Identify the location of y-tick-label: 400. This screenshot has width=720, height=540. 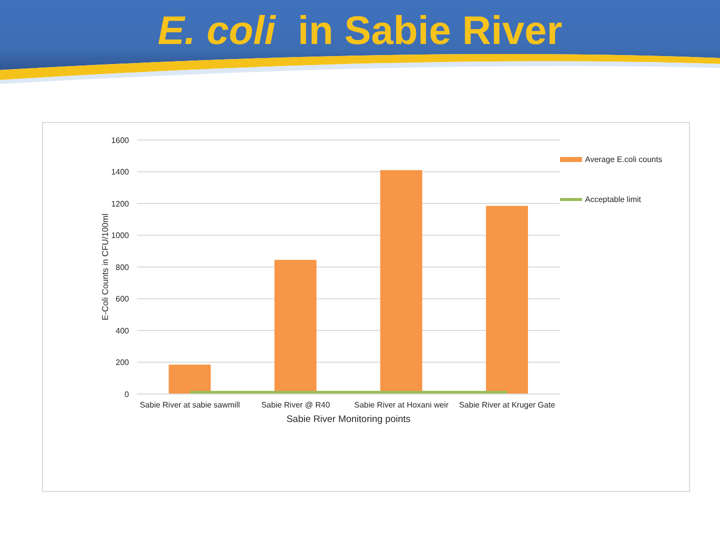
(123, 331).